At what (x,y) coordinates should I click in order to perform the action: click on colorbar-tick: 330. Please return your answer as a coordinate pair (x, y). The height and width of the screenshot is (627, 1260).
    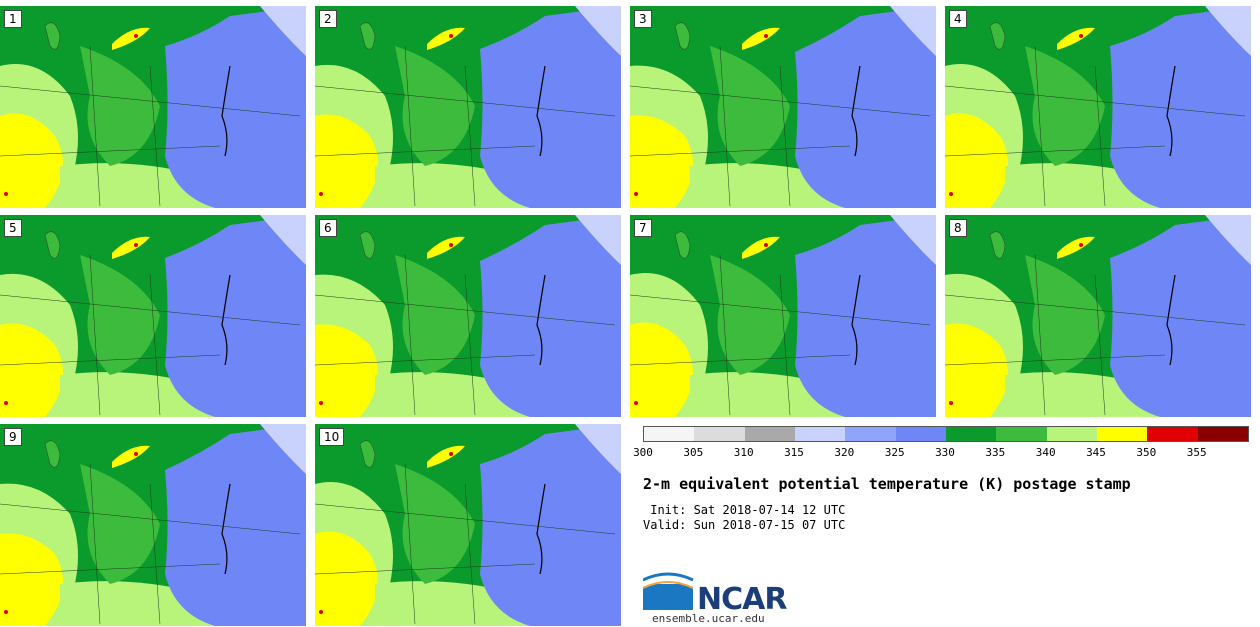
    Looking at the image, I should click on (945, 452).